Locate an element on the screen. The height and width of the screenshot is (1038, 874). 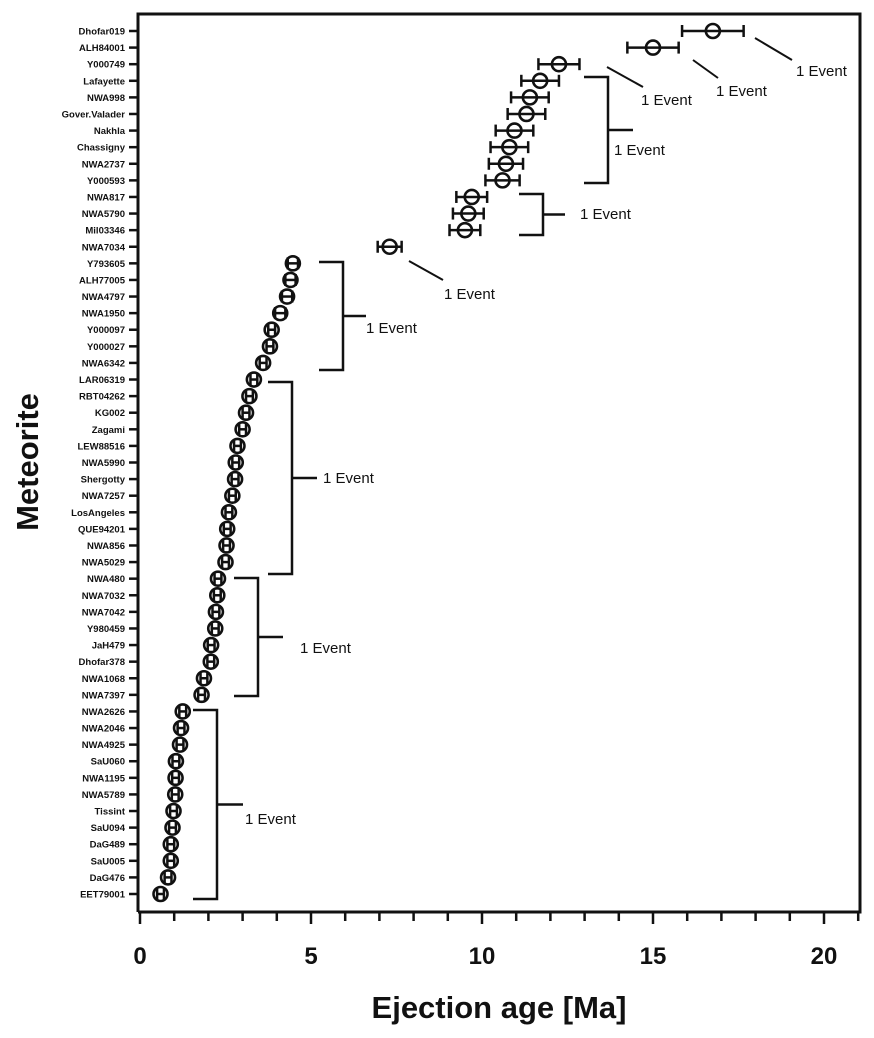
leader-line is located at coordinates (705, 69).